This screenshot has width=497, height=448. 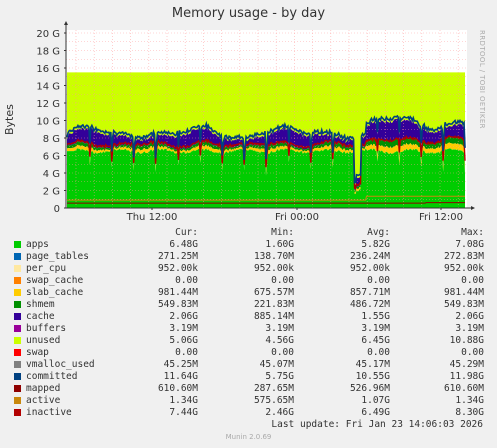 I want to click on legend-row-slab_cache: slab_cache 981.44M 675.57M 857.71M 981.44M, so click(x=248, y=293).